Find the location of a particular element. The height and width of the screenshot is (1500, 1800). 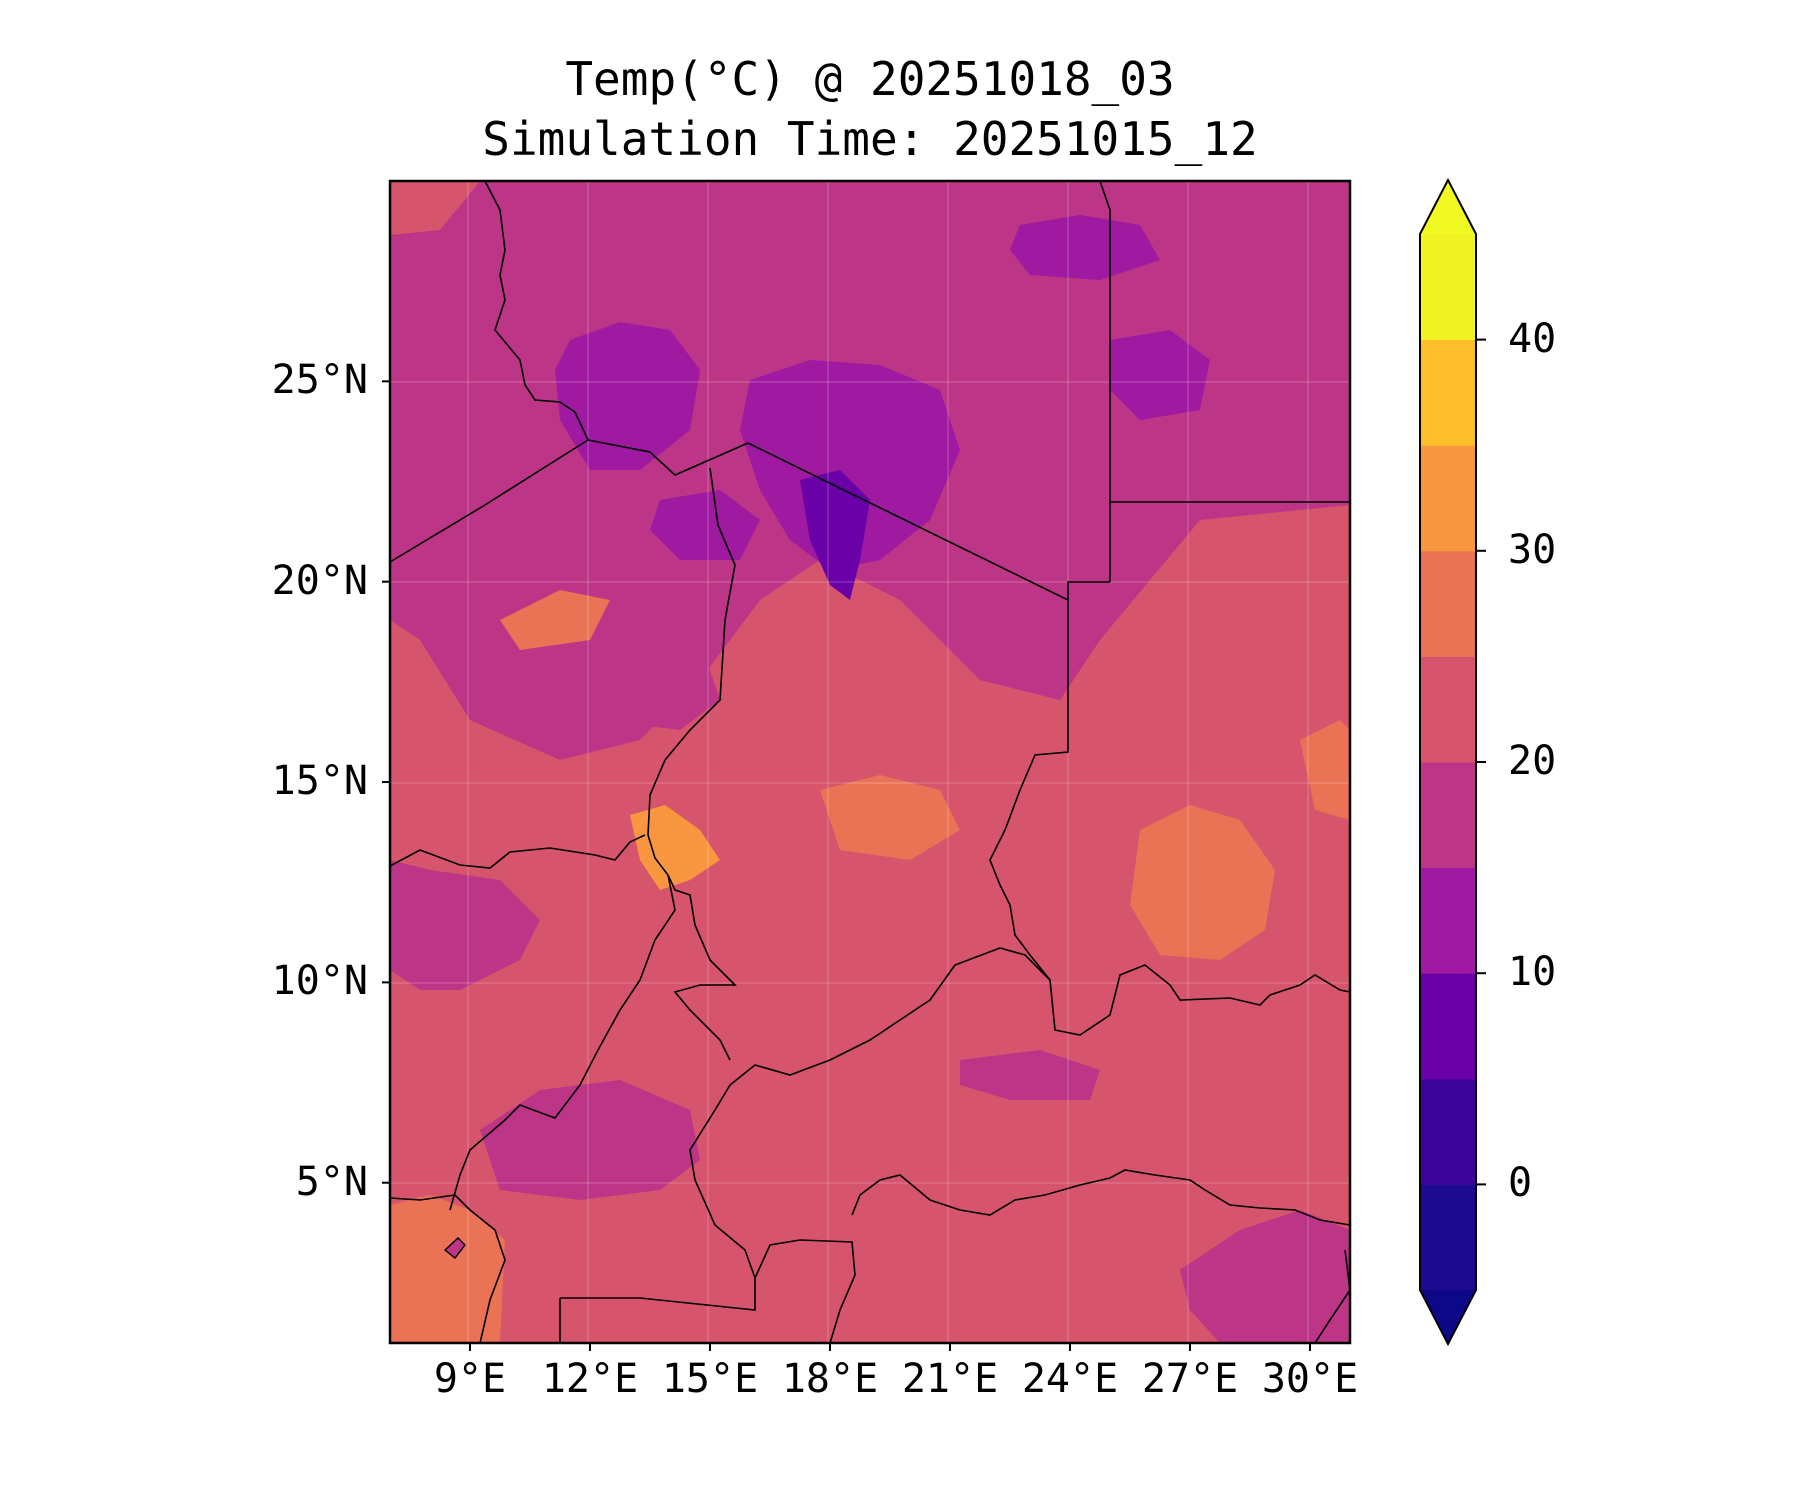

border-niger-chad is located at coordinates (691, 651).